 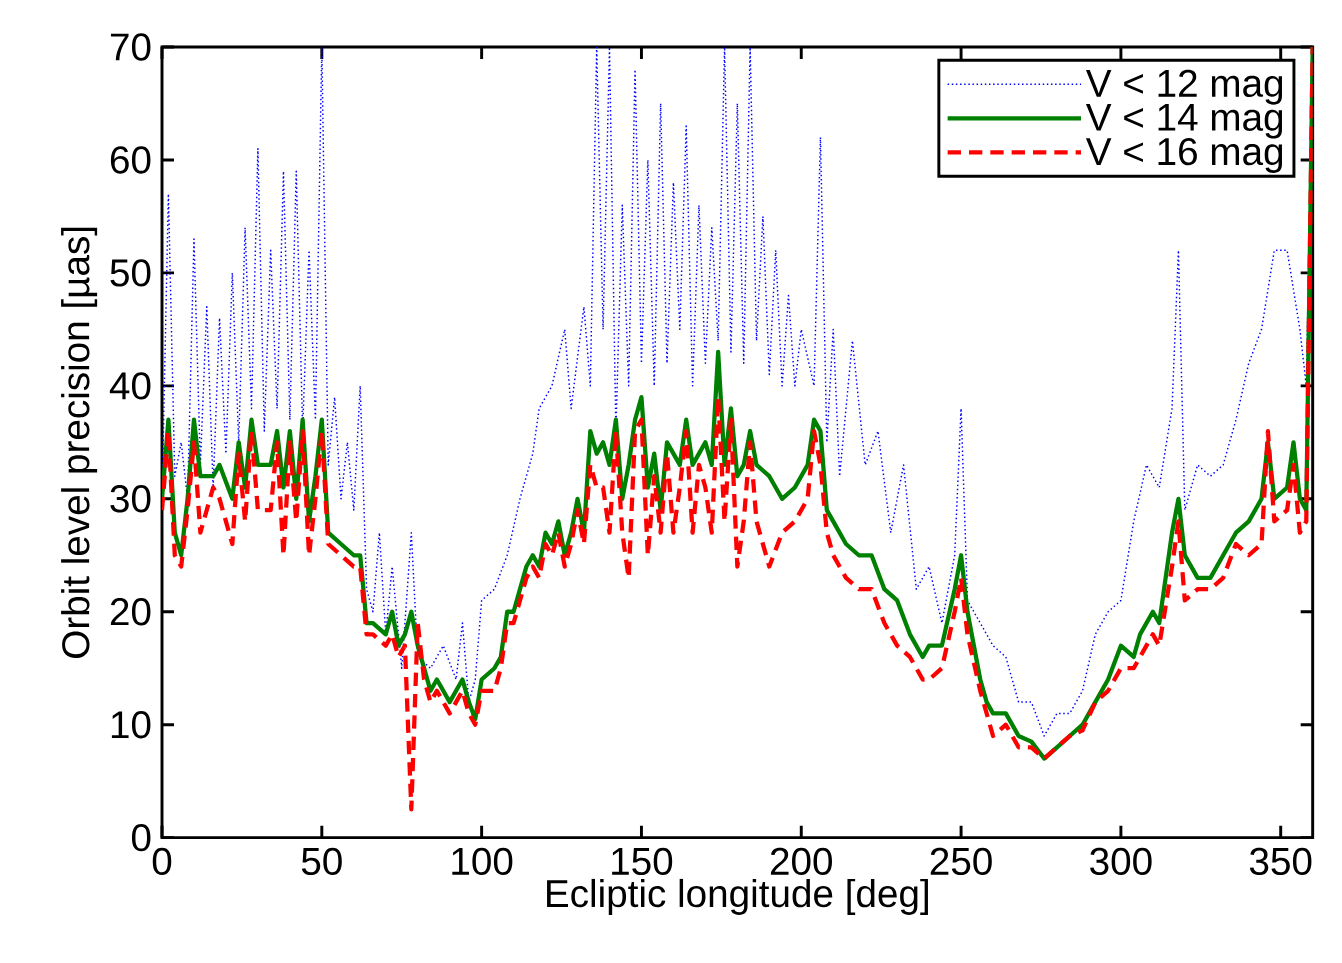 What do you see at coordinates (162, 861) in the screenshot?
I see `x-tick-label: 0` at bounding box center [162, 861].